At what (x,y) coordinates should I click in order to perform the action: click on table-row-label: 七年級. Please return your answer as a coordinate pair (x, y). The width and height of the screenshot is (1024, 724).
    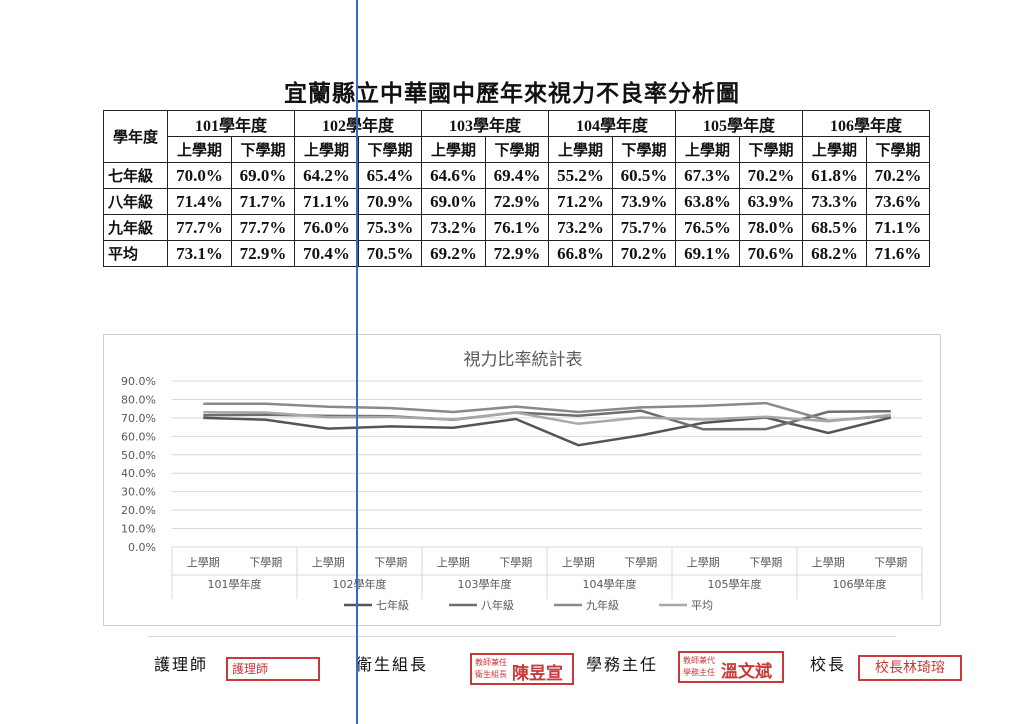
    Looking at the image, I should click on (135, 175).